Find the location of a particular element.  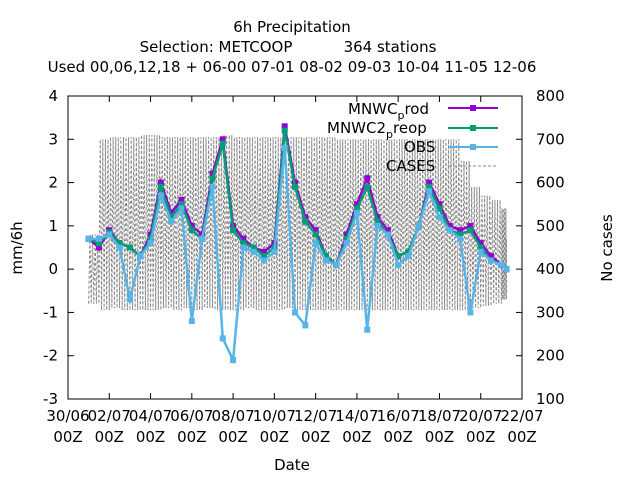

x-tick-label-date: 12/07 is located at coordinates (315, 416).